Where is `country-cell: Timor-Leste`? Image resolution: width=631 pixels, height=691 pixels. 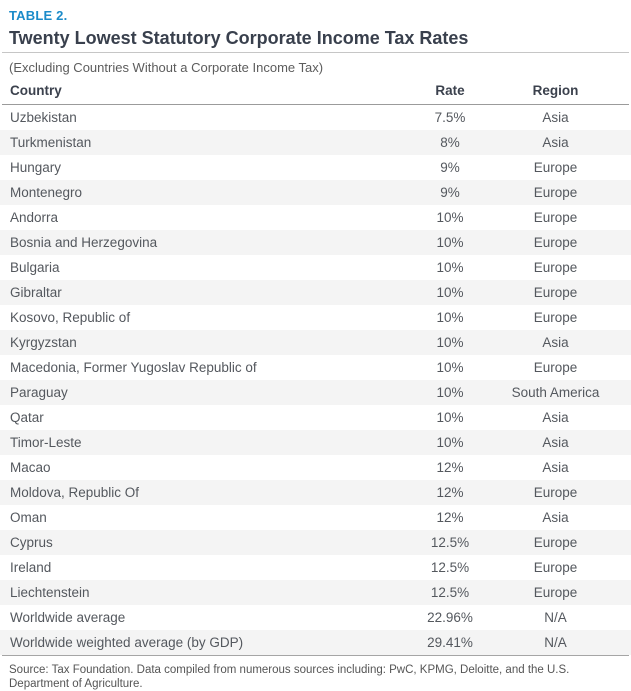 country-cell: Timor-Leste is located at coordinates (46, 442).